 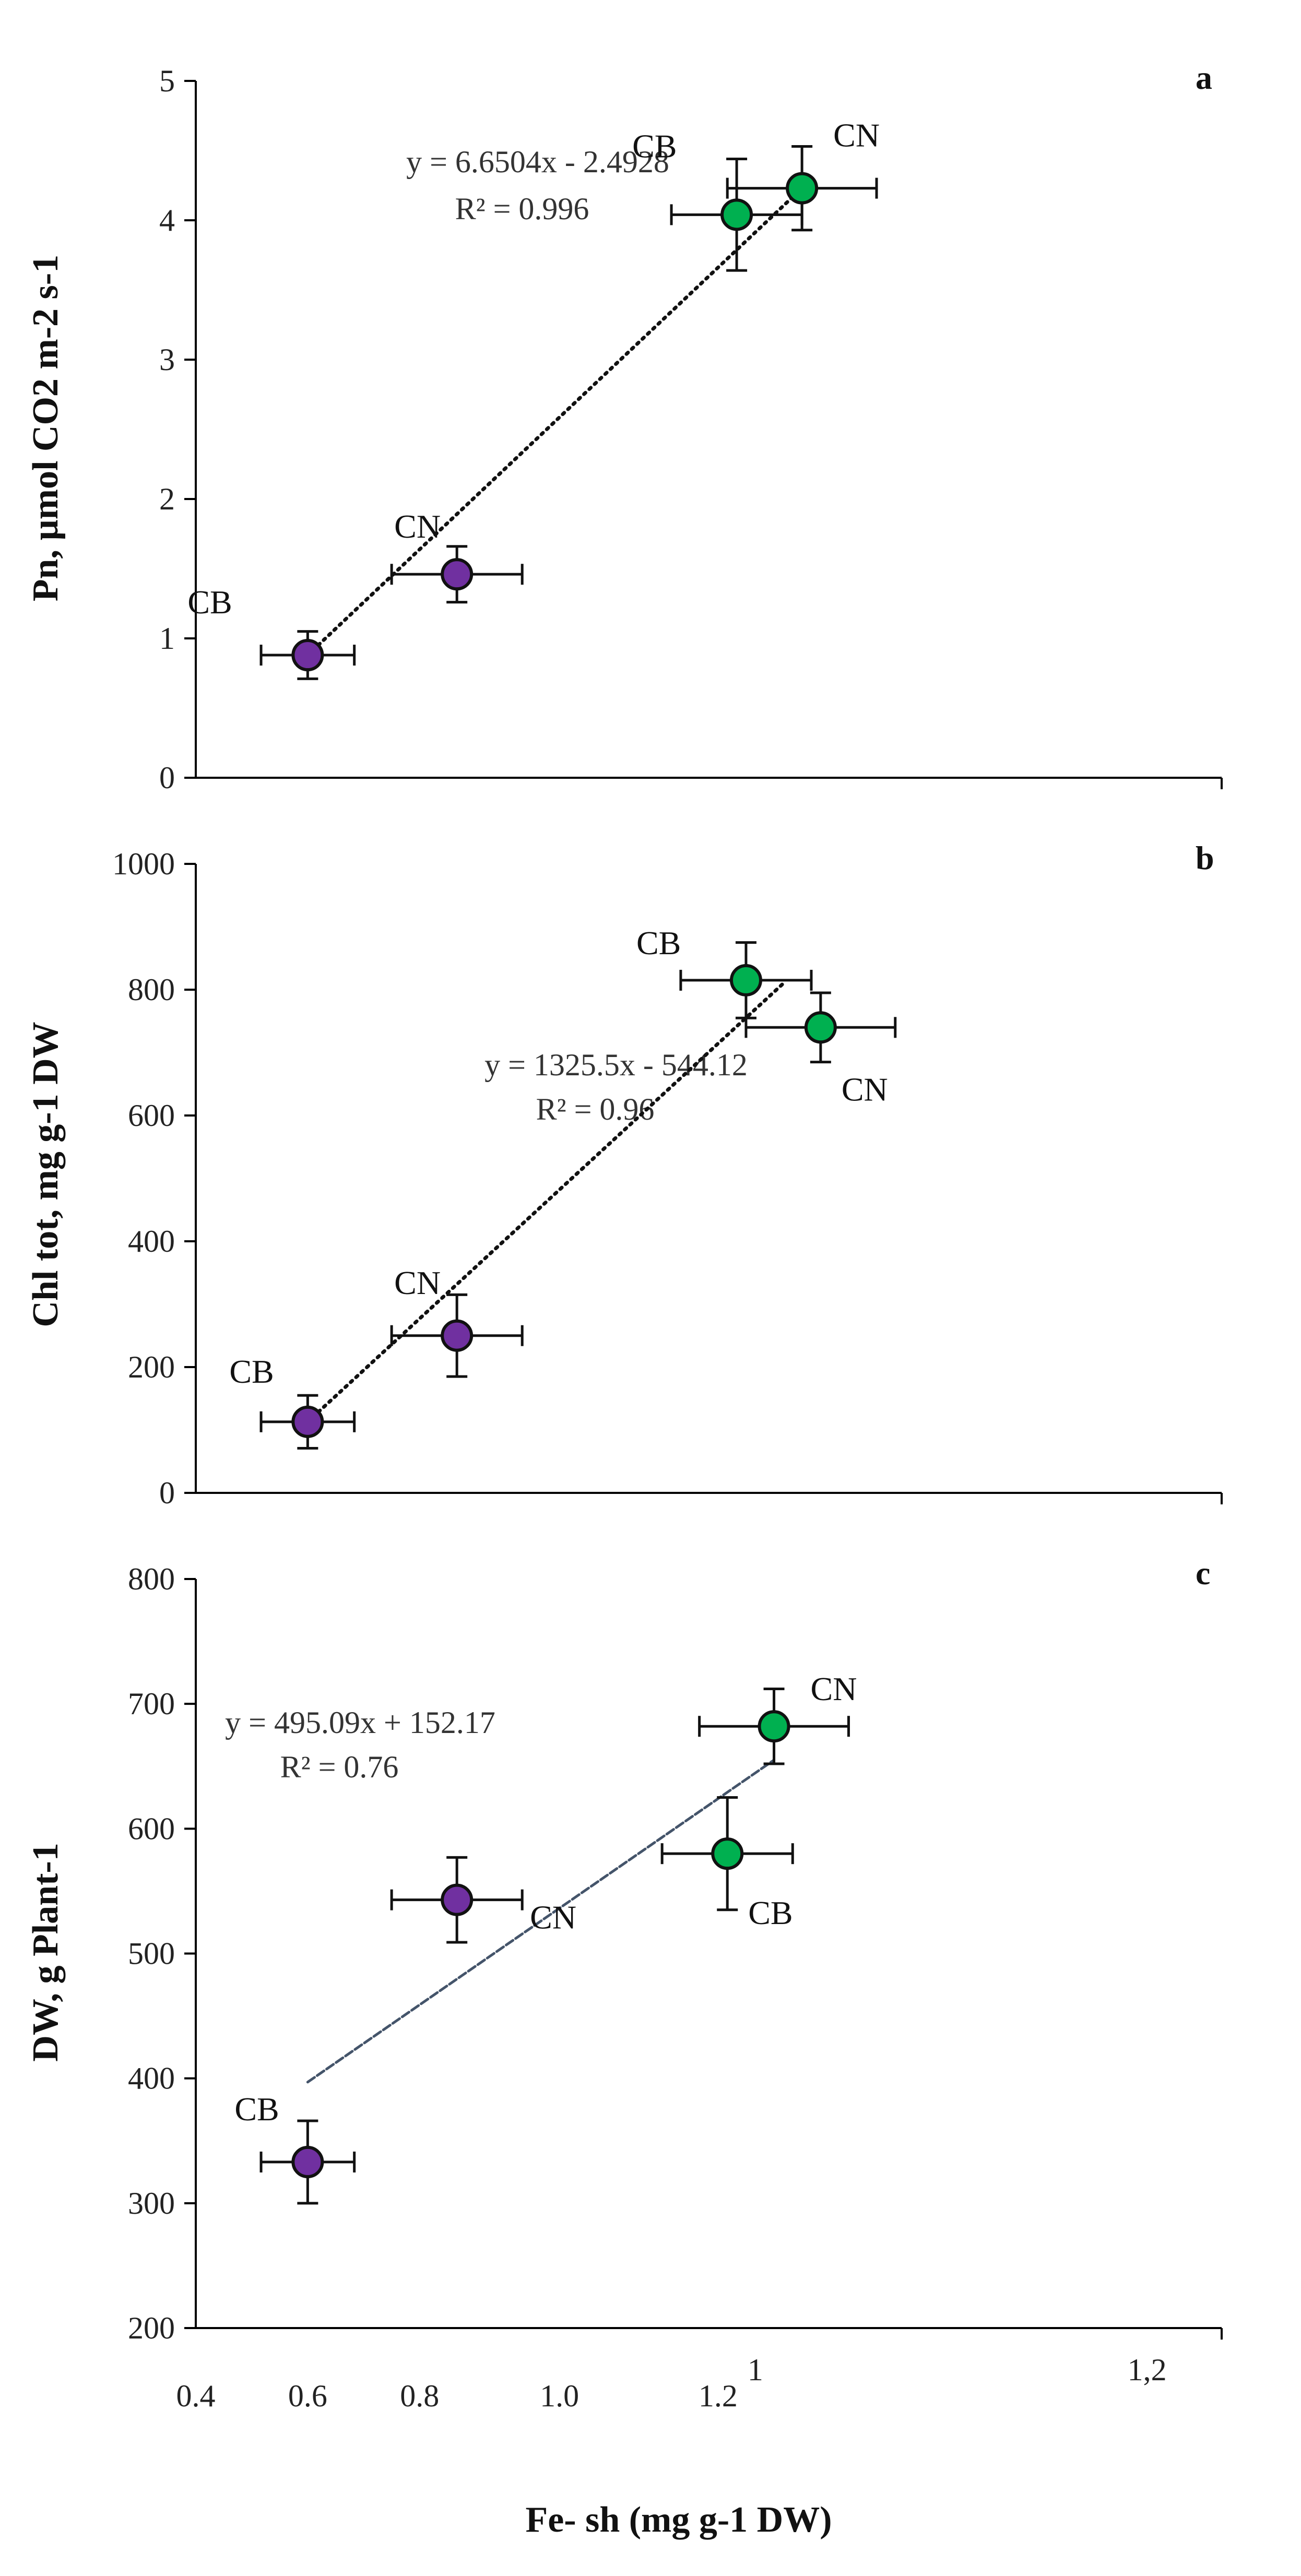 I want to click on x-tick-label: 0.4, so click(x=196, y=2396).